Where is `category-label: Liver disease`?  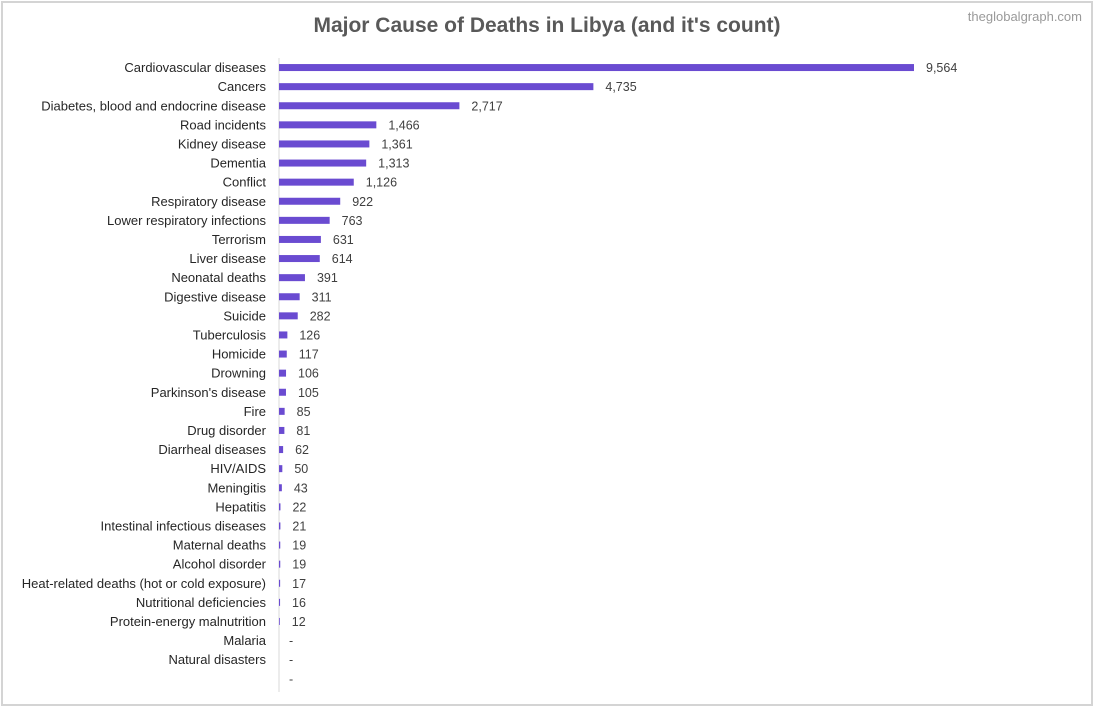
category-label: Liver disease is located at coordinates (227, 258).